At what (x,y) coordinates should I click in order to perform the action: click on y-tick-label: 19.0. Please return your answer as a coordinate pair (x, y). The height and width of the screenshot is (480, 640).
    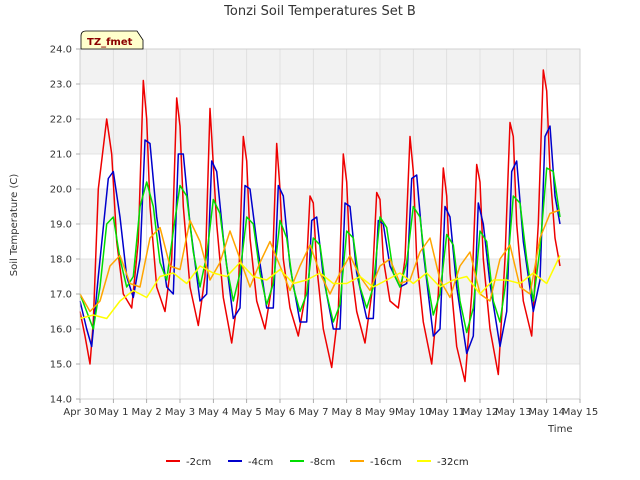
    Looking at the image, I should click on (61, 225).